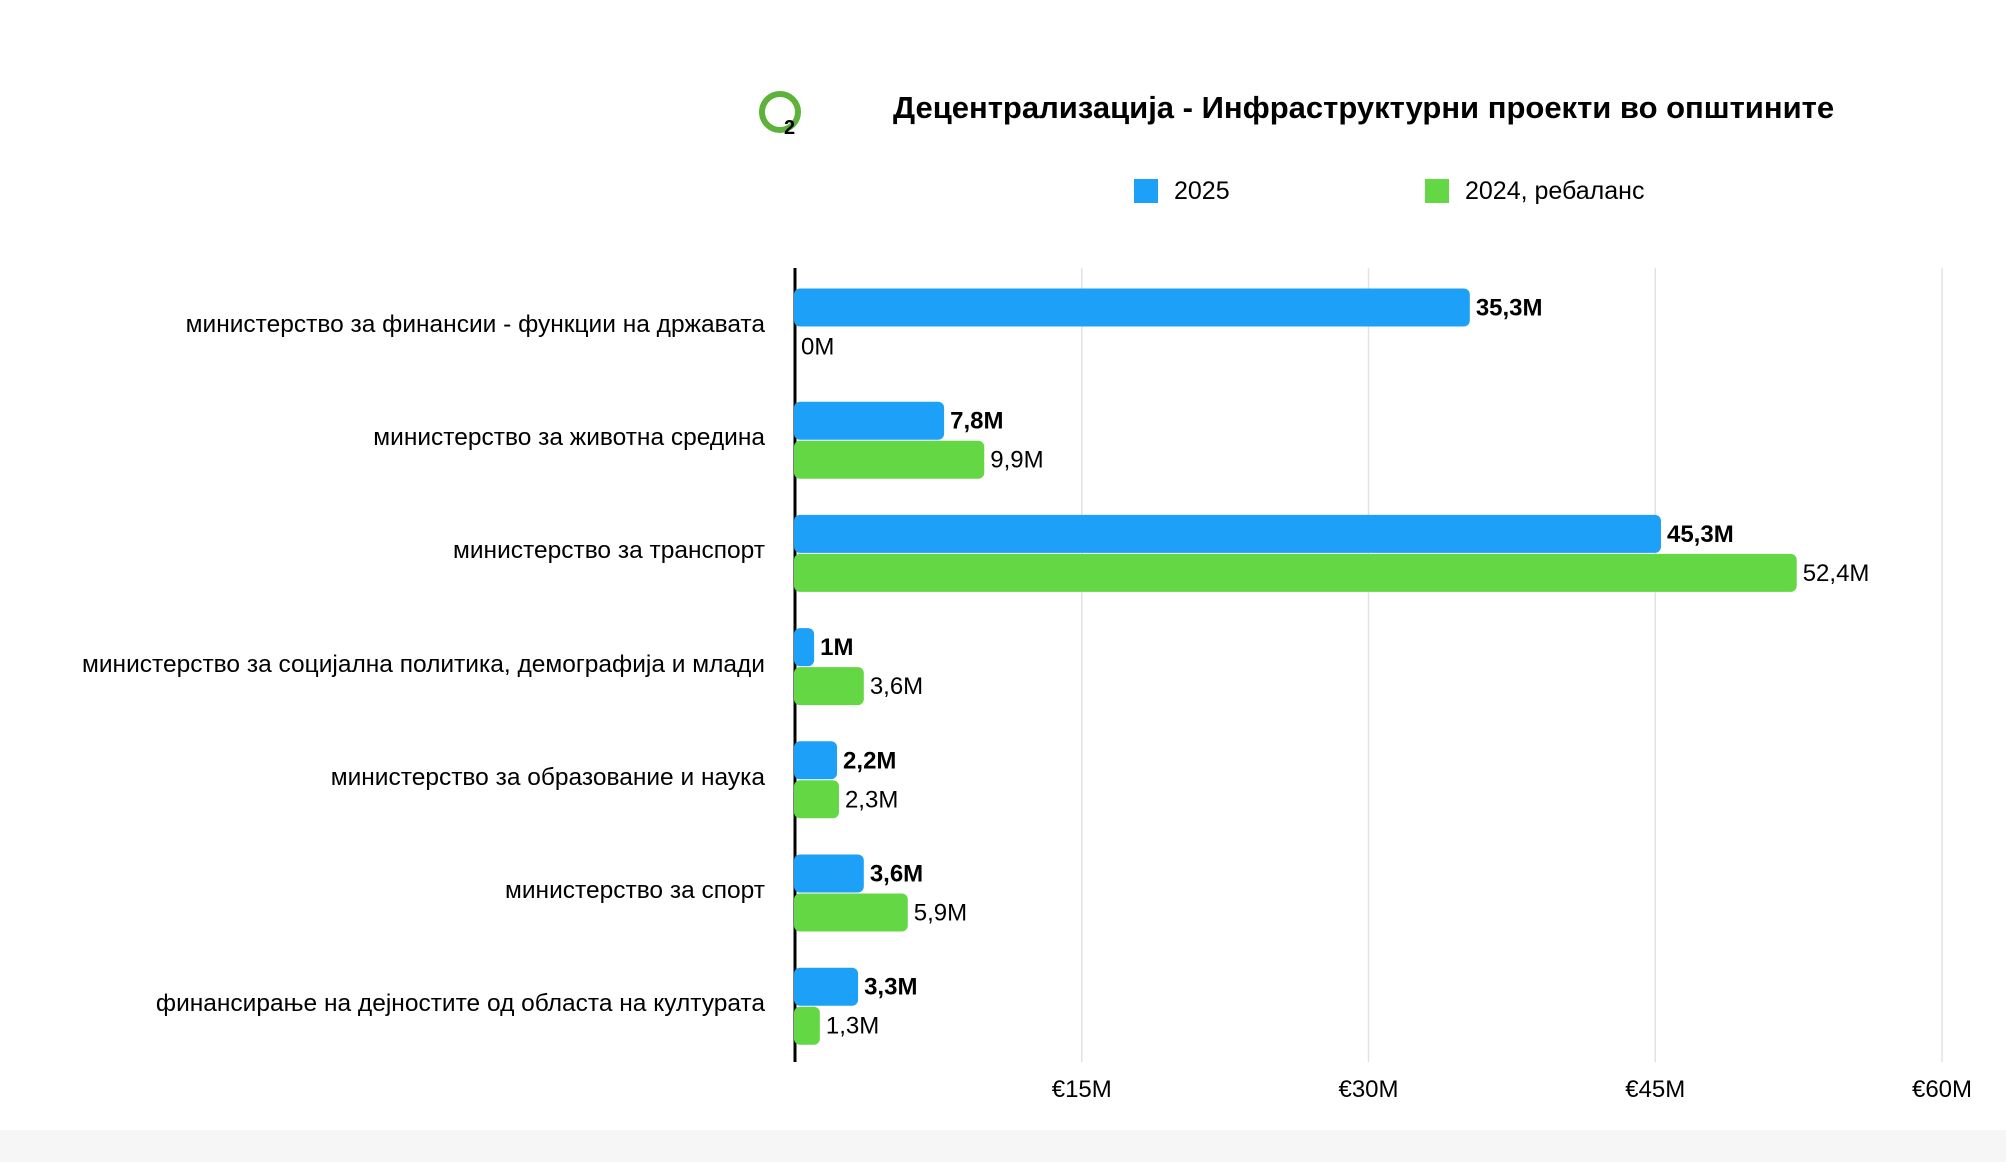 The height and width of the screenshot is (1162, 2006). What do you see at coordinates (869, 760) in the screenshot?
I see `data-label-2025: 2,2M` at bounding box center [869, 760].